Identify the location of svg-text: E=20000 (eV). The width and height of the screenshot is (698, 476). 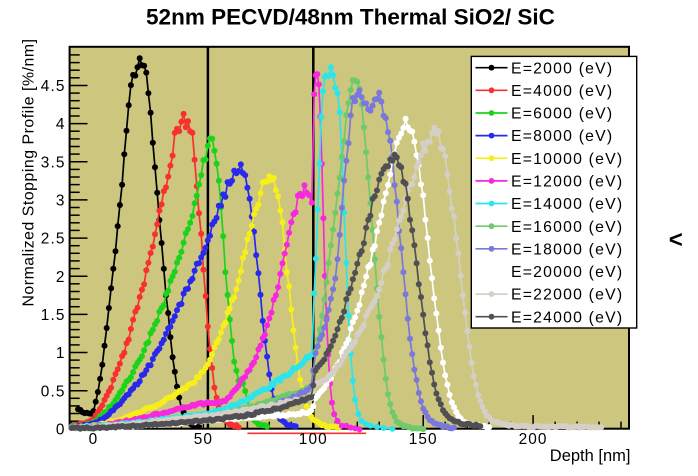
(567, 272).